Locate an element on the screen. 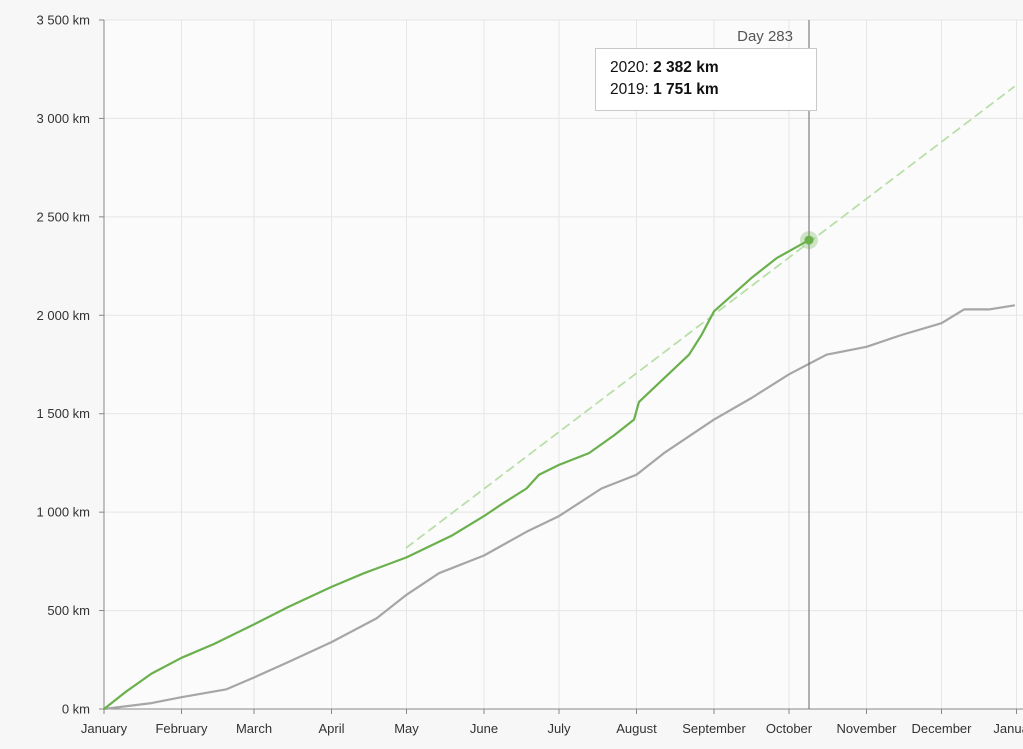  cursor-layer: Day 283 is located at coordinates (777, 364).